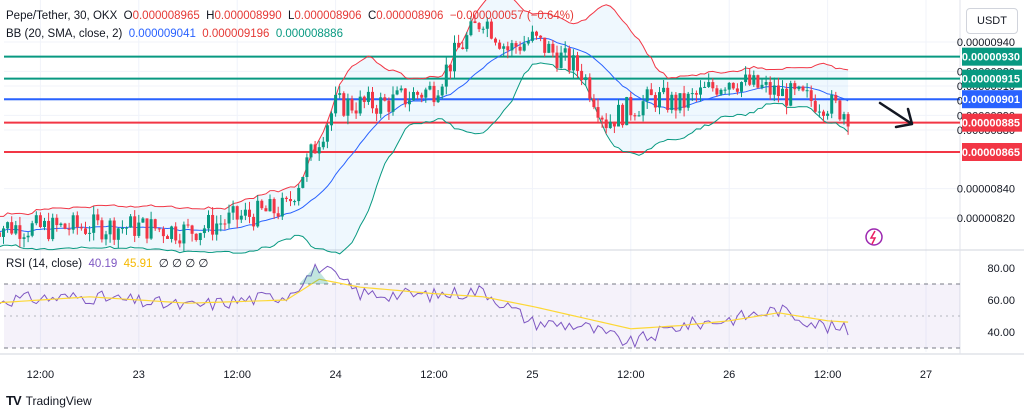 The image size is (1024, 413). What do you see at coordinates (482, 316) in the screenshot?
I see `rsi-band` at bounding box center [482, 316].